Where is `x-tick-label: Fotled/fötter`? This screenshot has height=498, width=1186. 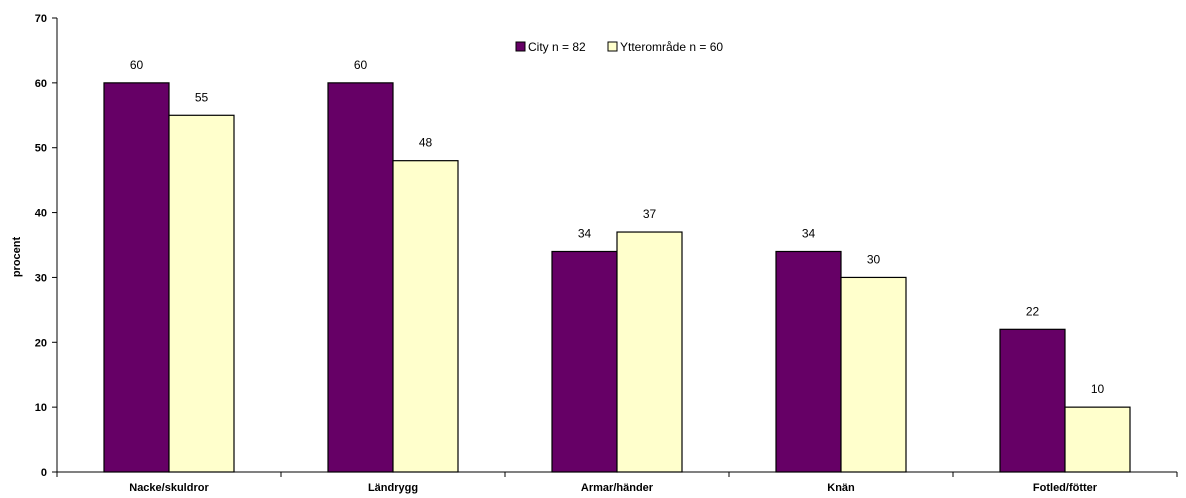 x-tick-label: Fotled/fötter is located at coordinates (1065, 488).